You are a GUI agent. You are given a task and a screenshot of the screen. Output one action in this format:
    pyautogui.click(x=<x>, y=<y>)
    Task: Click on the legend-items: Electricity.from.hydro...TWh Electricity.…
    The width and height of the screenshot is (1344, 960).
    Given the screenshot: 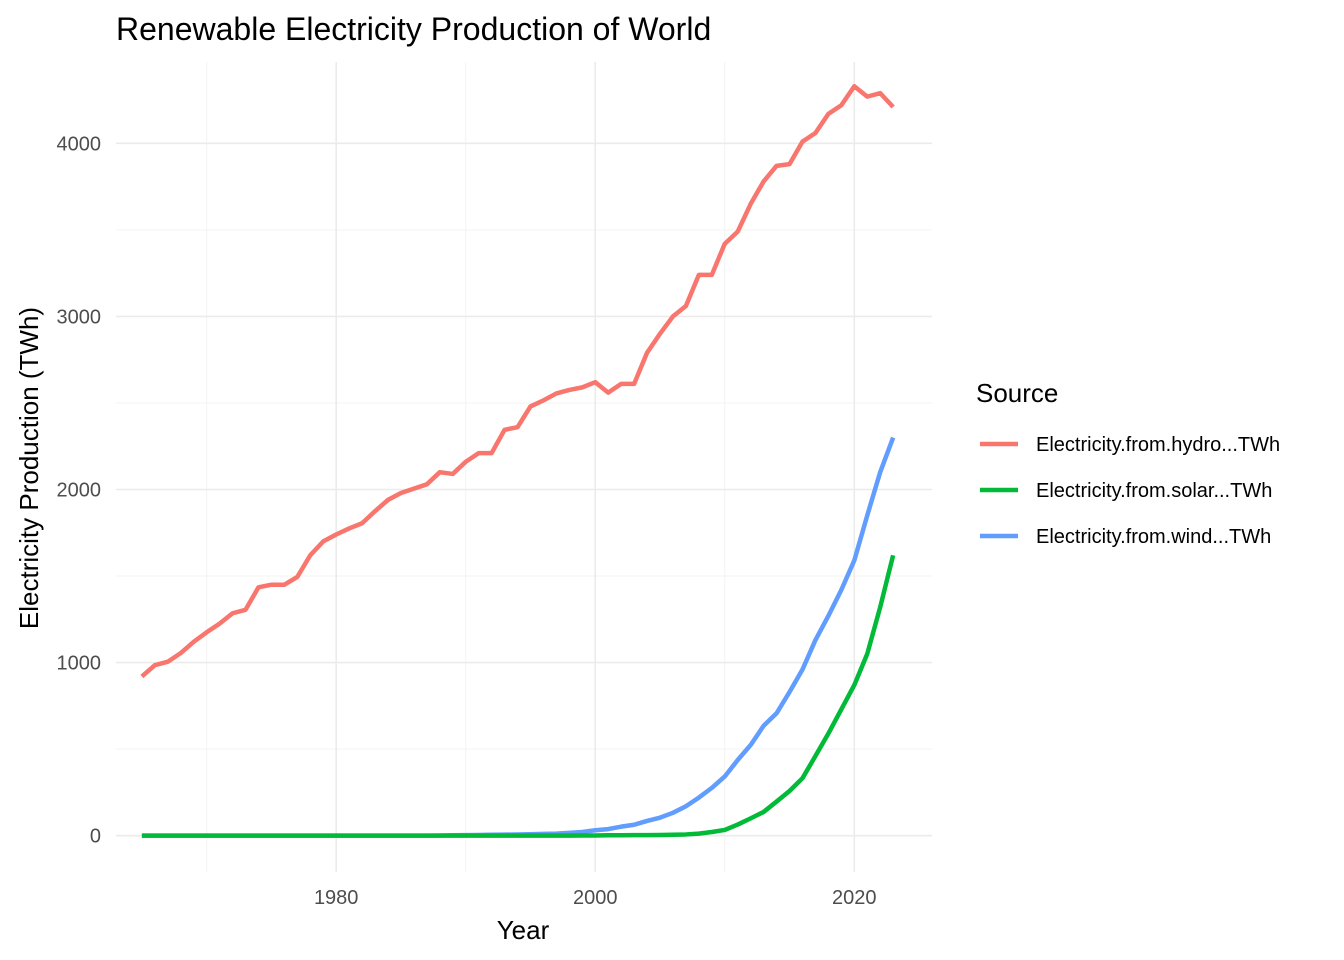 What is the action you would take?
    pyautogui.click(x=1130, y=491)
    